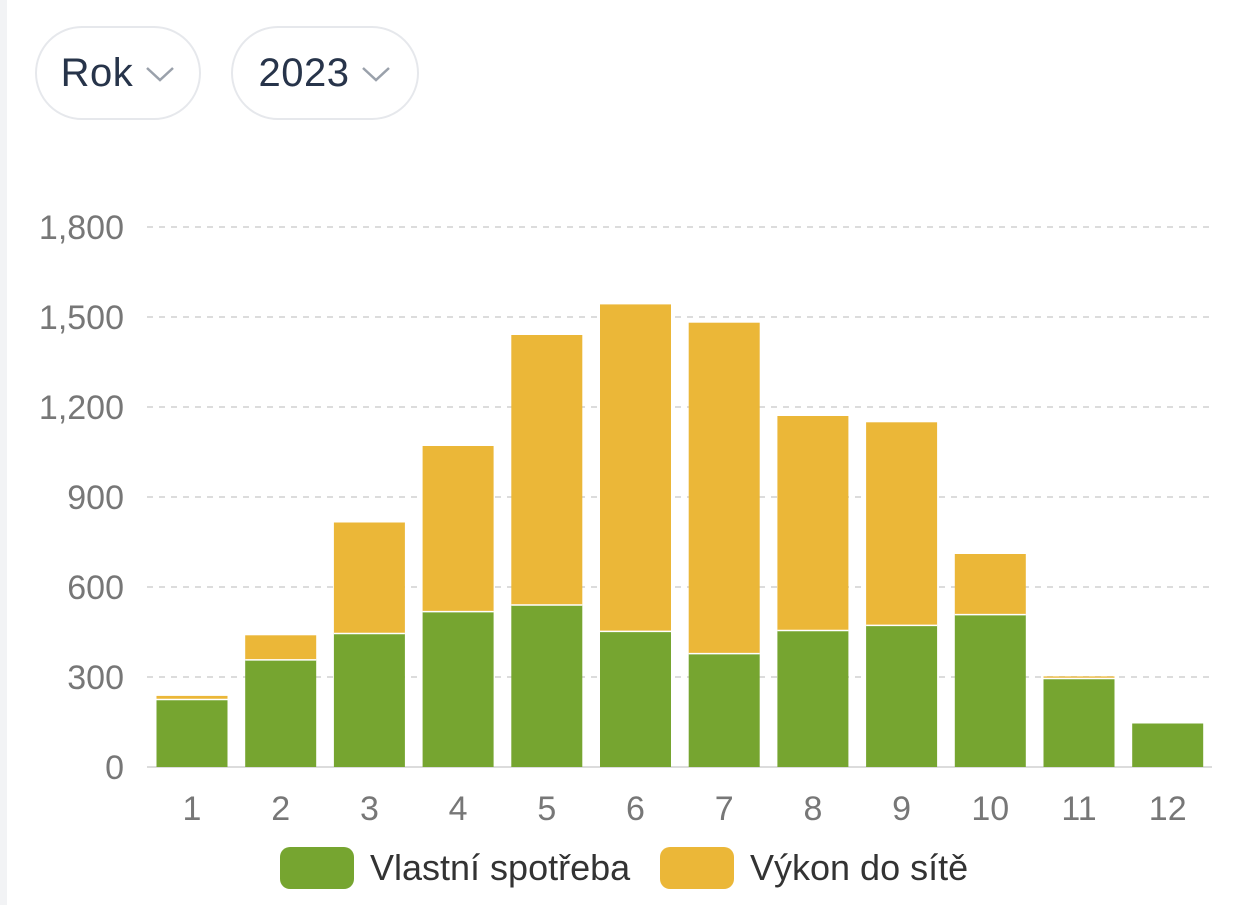 This screenshot has height=905, width=1240. What do you see at coordinates (304, 72) in the screenshot?
I see `year-select-label: 2023` at bounding box center [304, 72].